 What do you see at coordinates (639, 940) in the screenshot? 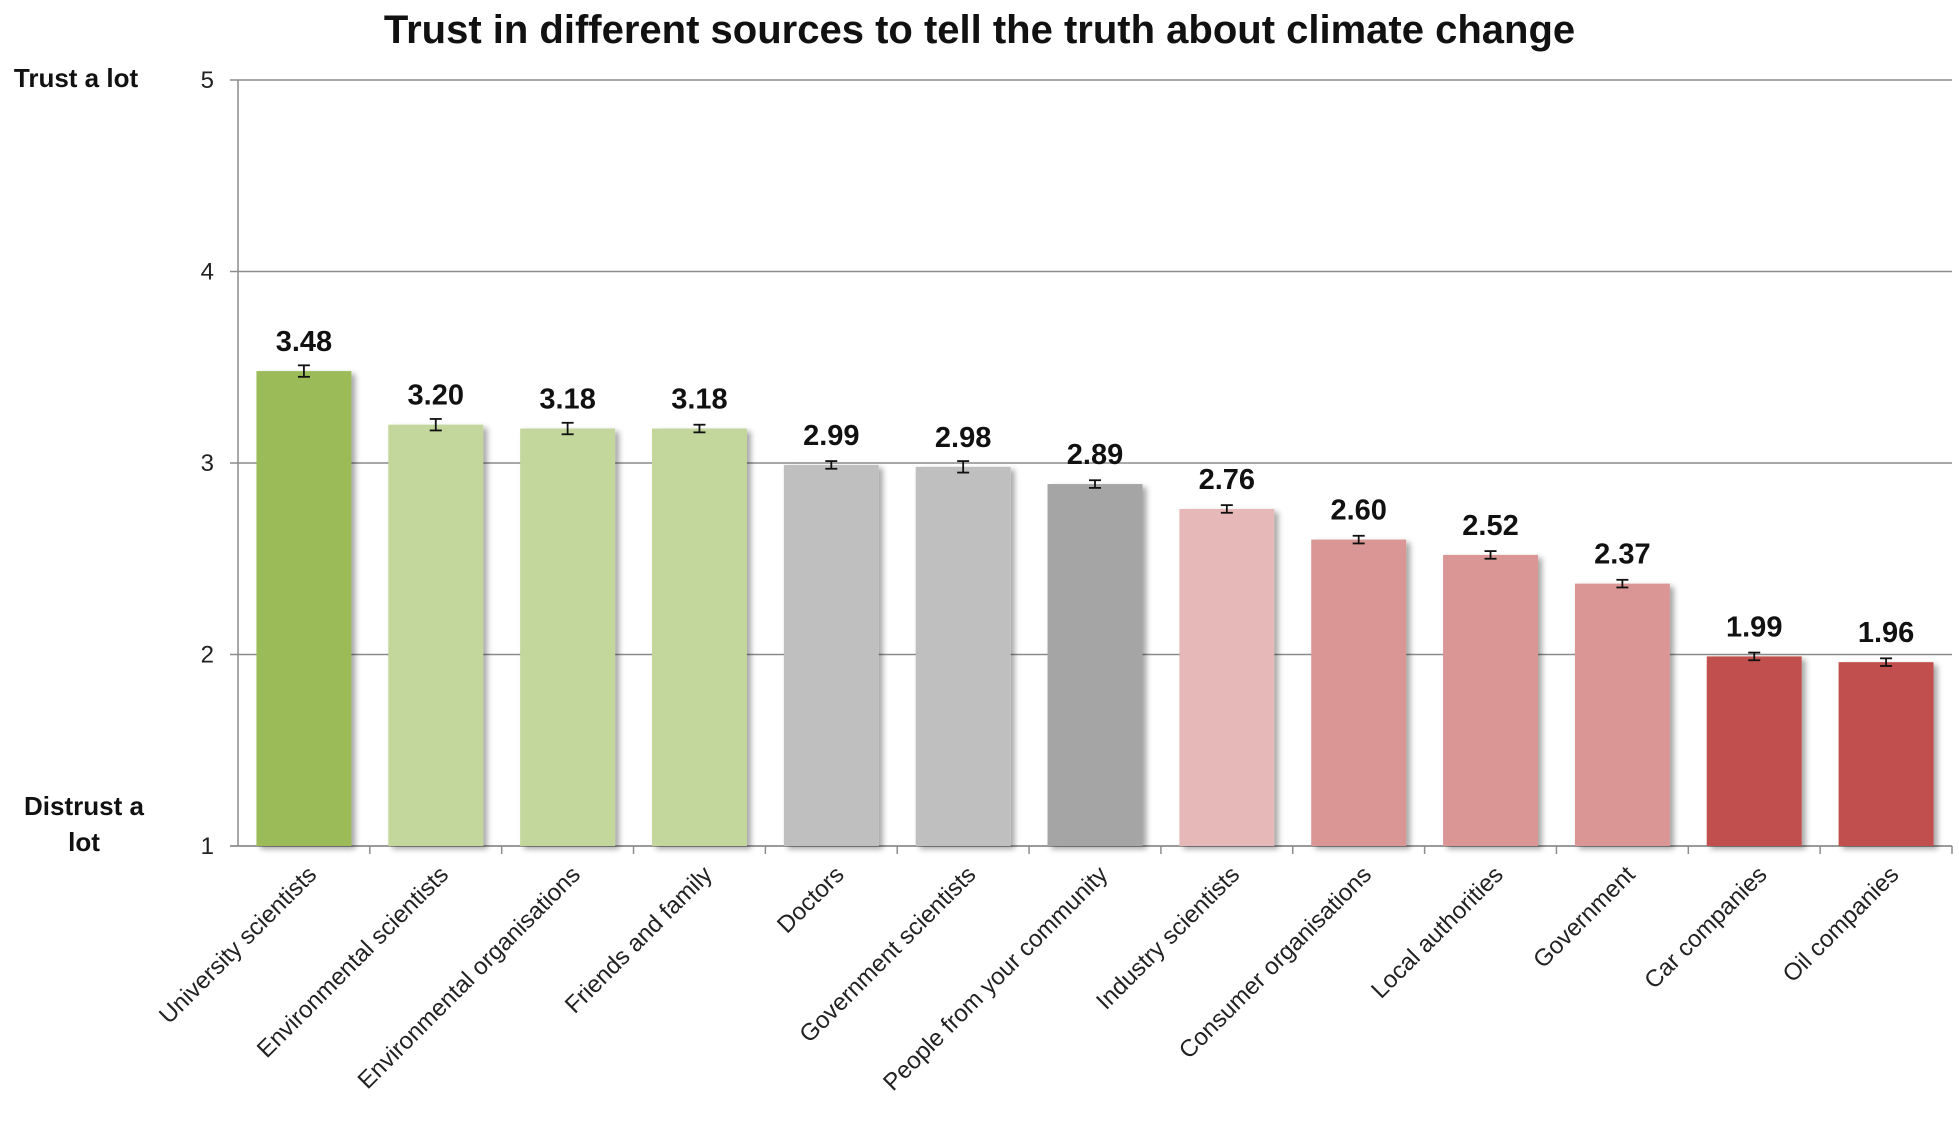
I see `x-tick-label: Friends and family` at bounding box center [639, 940].